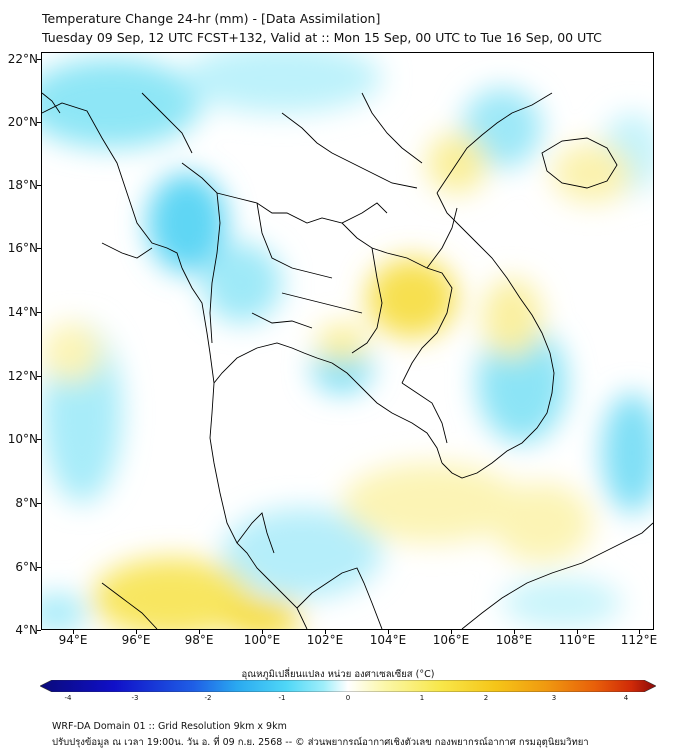 This screenshot has width=676, height=756. What do you see at coordinates (21, 248) in the screenshot?
I see `lat-label: 16°N` at bounding box center [21, 248].